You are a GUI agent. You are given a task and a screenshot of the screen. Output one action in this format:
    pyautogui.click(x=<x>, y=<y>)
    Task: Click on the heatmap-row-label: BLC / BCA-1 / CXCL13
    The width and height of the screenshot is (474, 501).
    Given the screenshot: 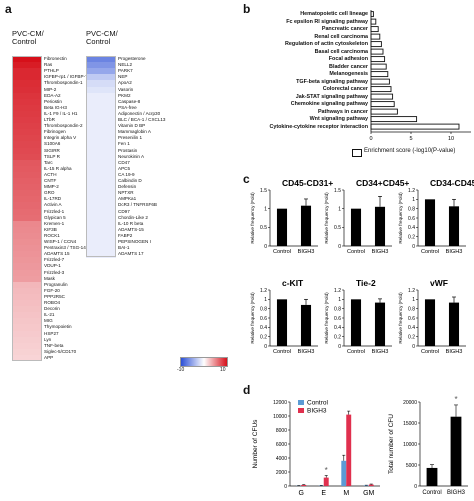 What is the action you would take?
    pyautogui.click(x=142, y=119)
    